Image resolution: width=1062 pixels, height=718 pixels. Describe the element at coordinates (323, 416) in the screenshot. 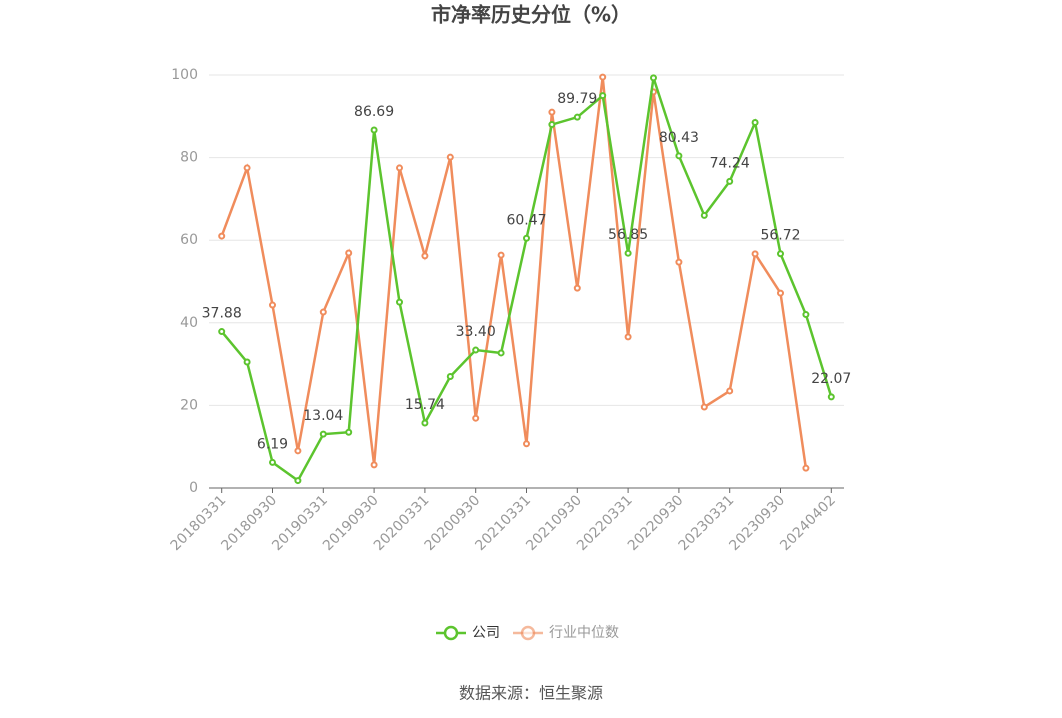

I see `data-label: 13.04` at that location.